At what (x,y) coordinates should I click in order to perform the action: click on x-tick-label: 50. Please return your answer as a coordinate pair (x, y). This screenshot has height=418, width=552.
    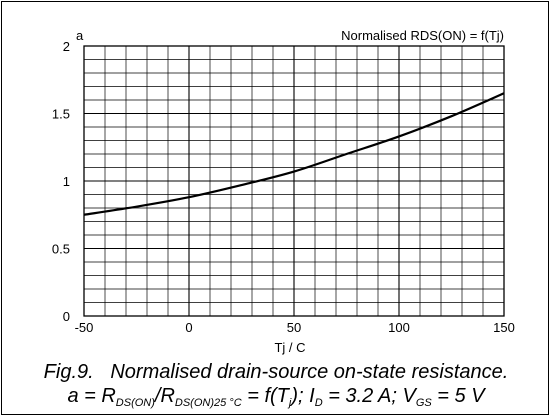
    Looking at the image, I should click on (294, 327).